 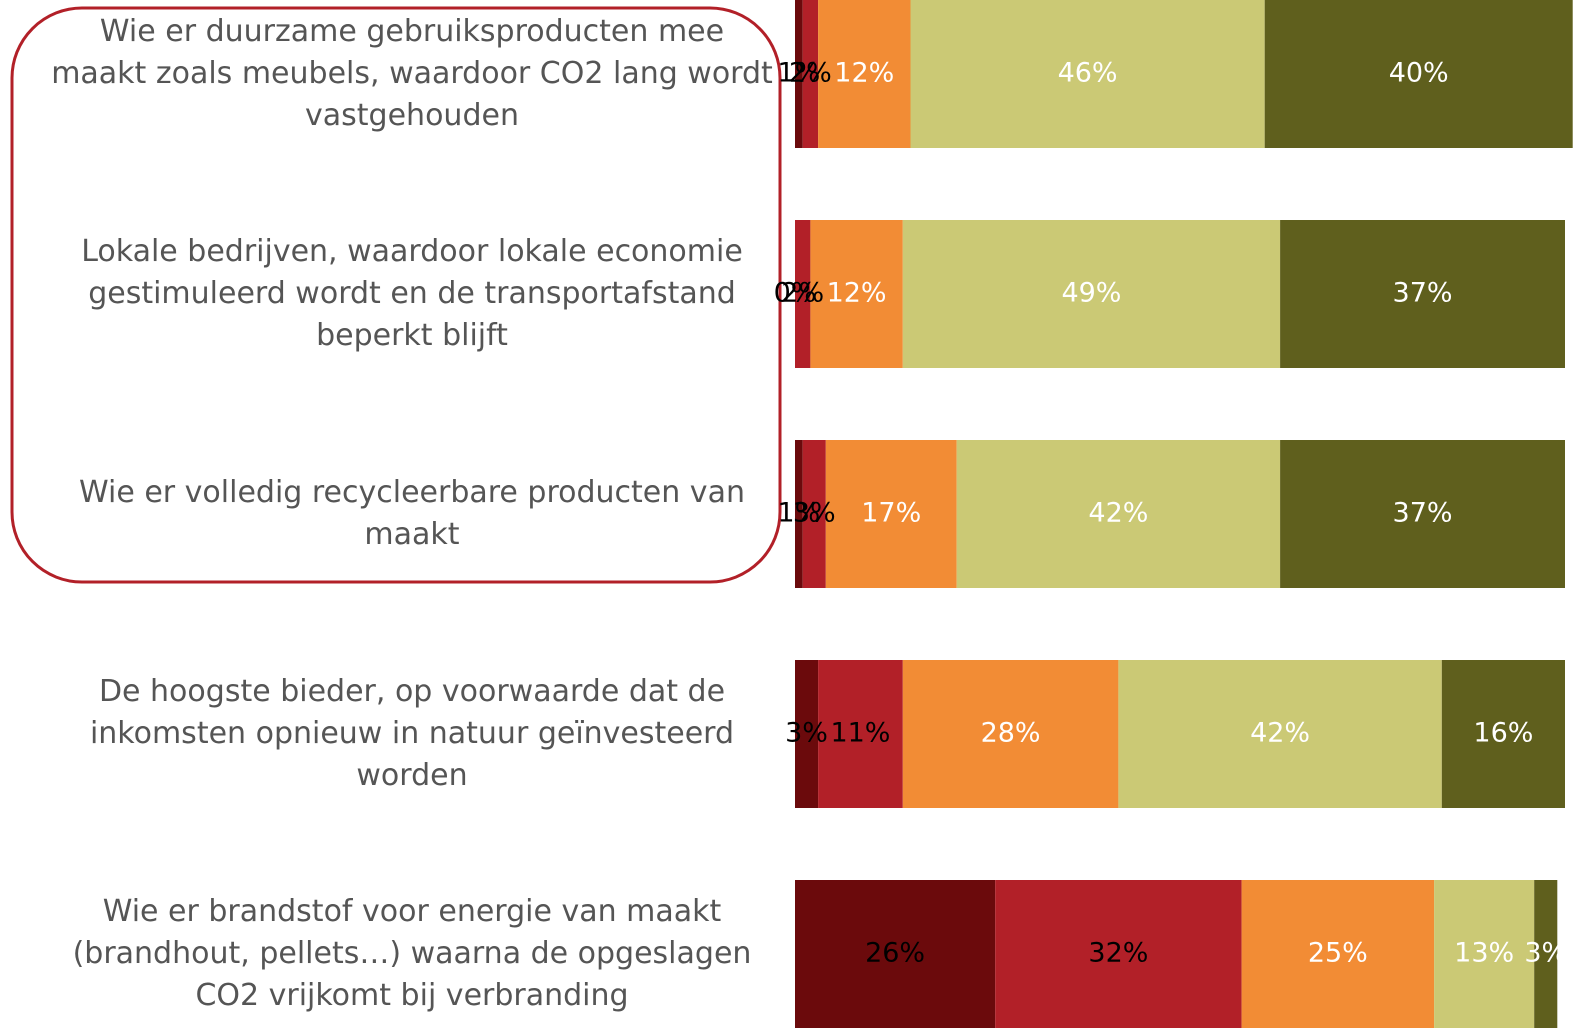 I want to click on data-label: 46%, so click(x=1088, y=73).